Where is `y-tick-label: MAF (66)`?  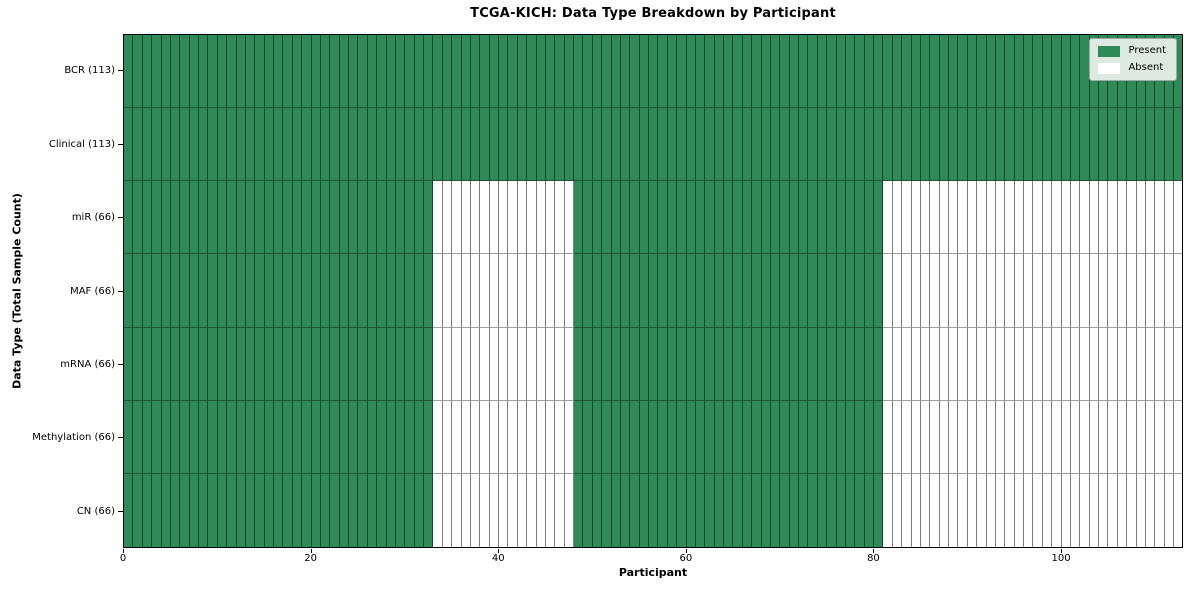 y-tick-label: MAF (66) is located at coordinates (92, 291).